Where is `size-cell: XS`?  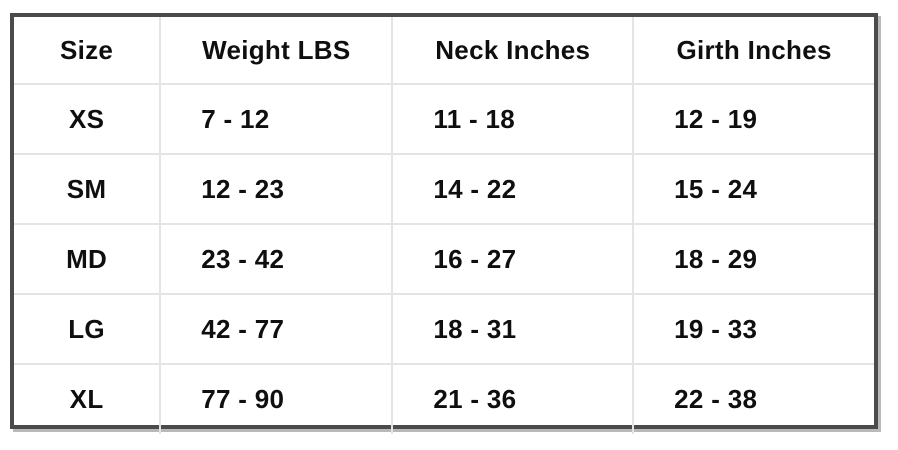
size-cell: XS is located at coordinates (87, 118).